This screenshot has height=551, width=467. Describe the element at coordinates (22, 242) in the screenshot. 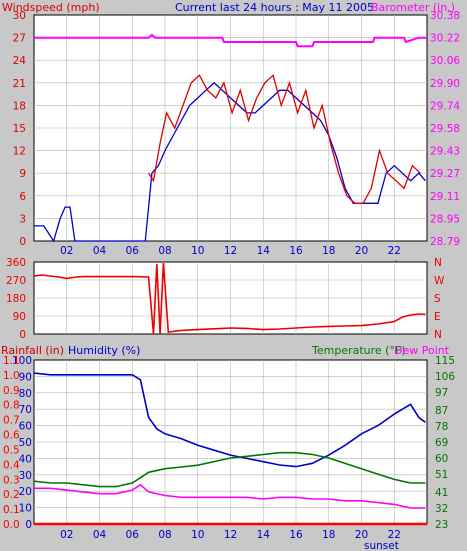

I see `windspeed-tick-label: 0` at that location.